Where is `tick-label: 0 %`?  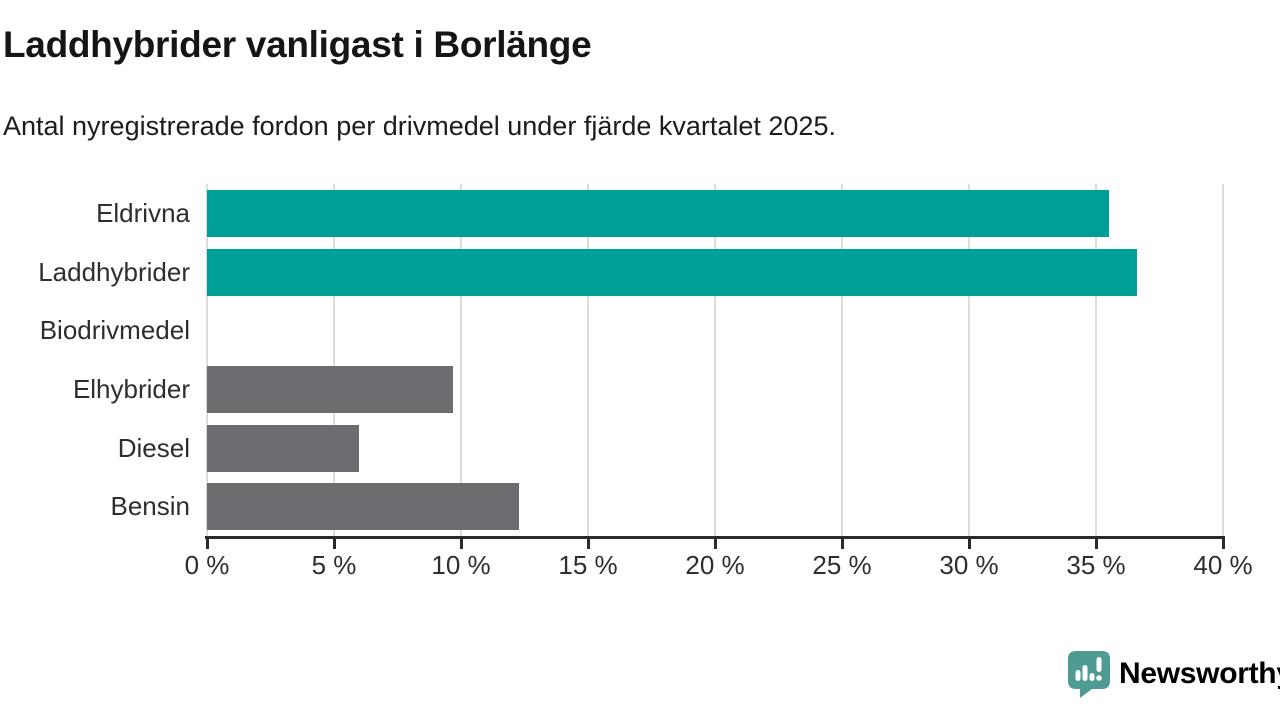
tick-label: 0 % is located at coordinates (207, 565).